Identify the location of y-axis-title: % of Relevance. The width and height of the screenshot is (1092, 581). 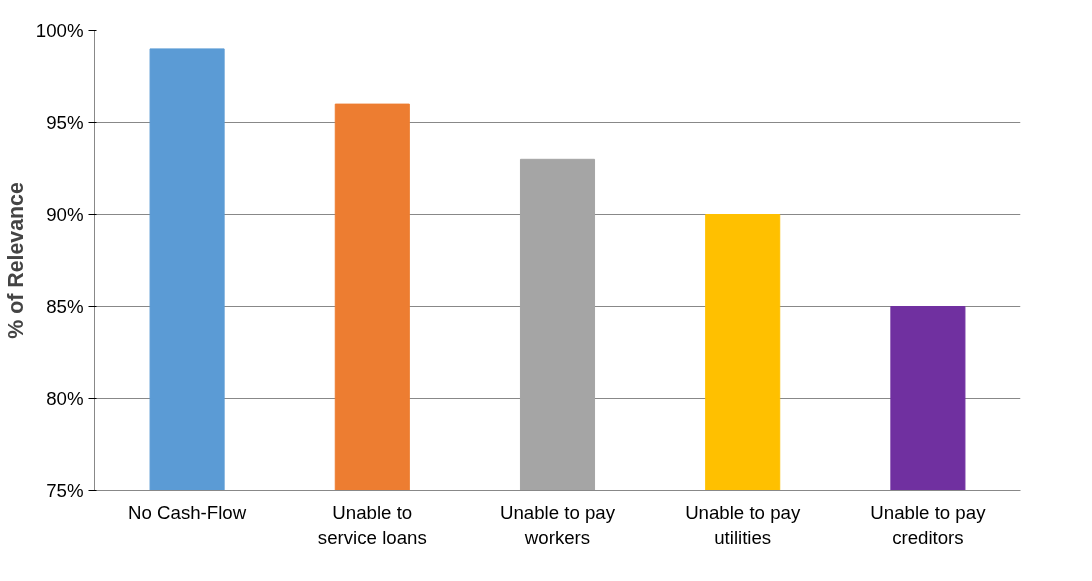
(15, 260).